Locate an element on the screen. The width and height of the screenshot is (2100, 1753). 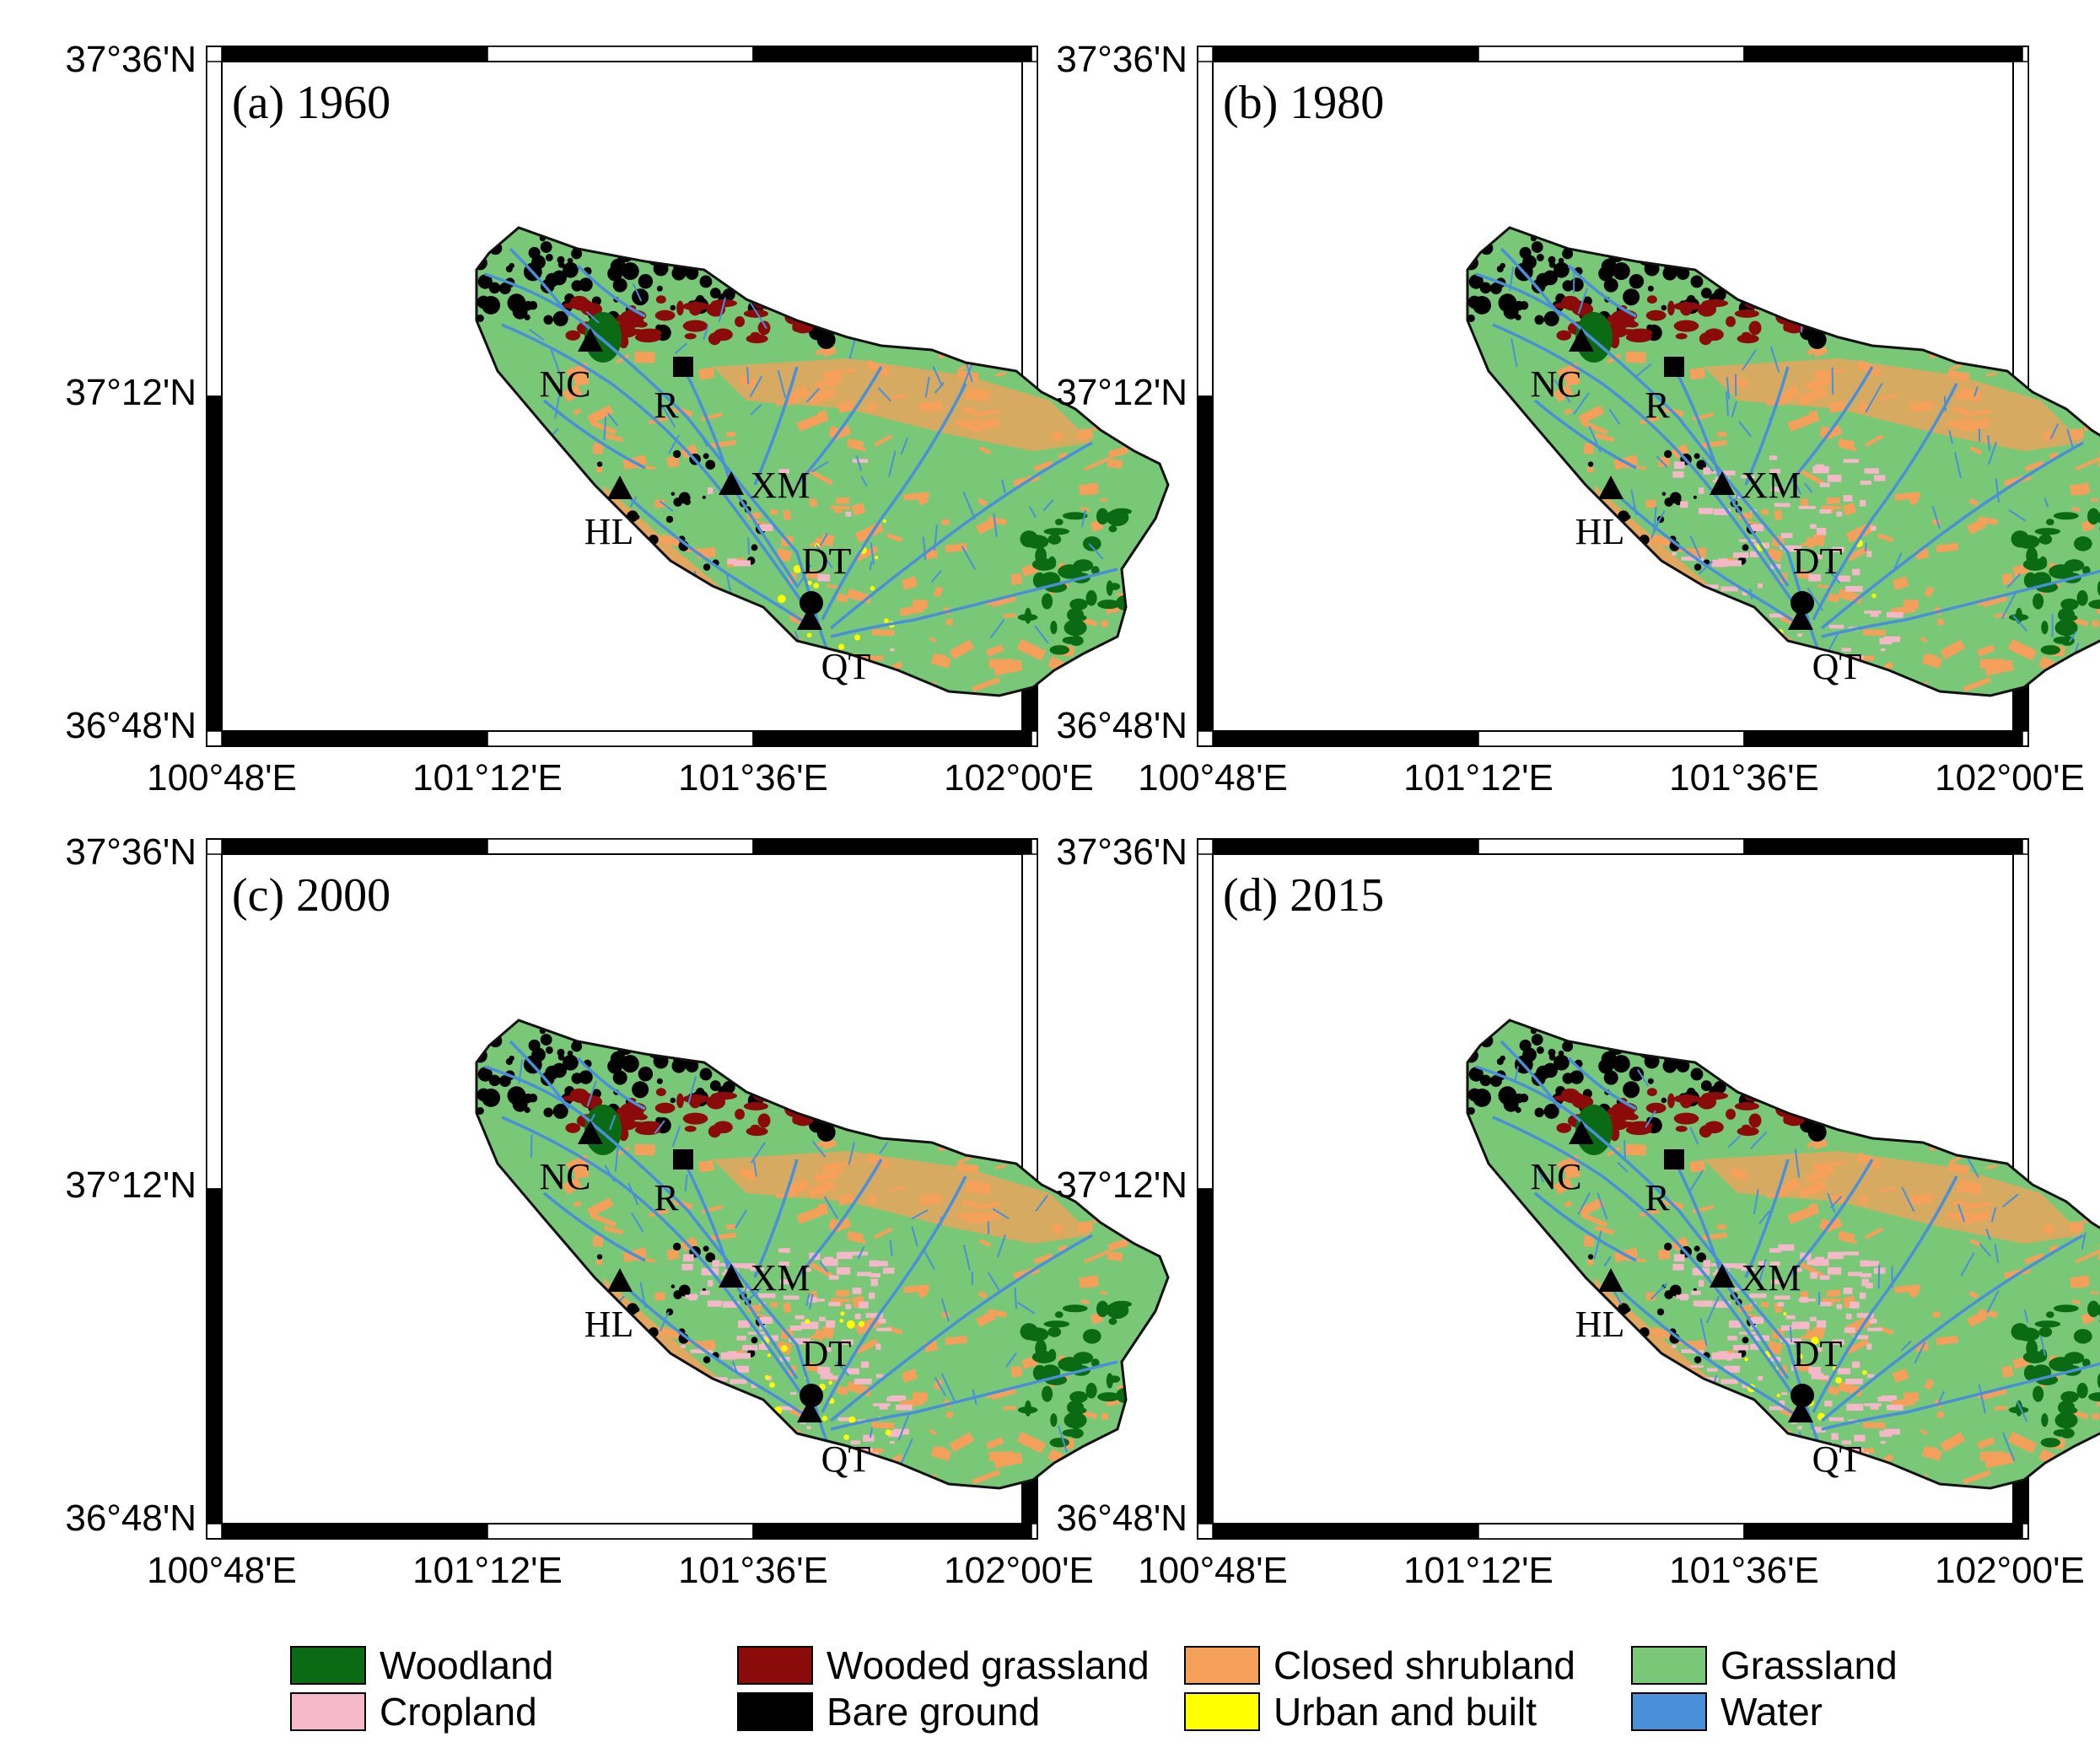
frame-bar-side is located at coordinates (2021, 1021).